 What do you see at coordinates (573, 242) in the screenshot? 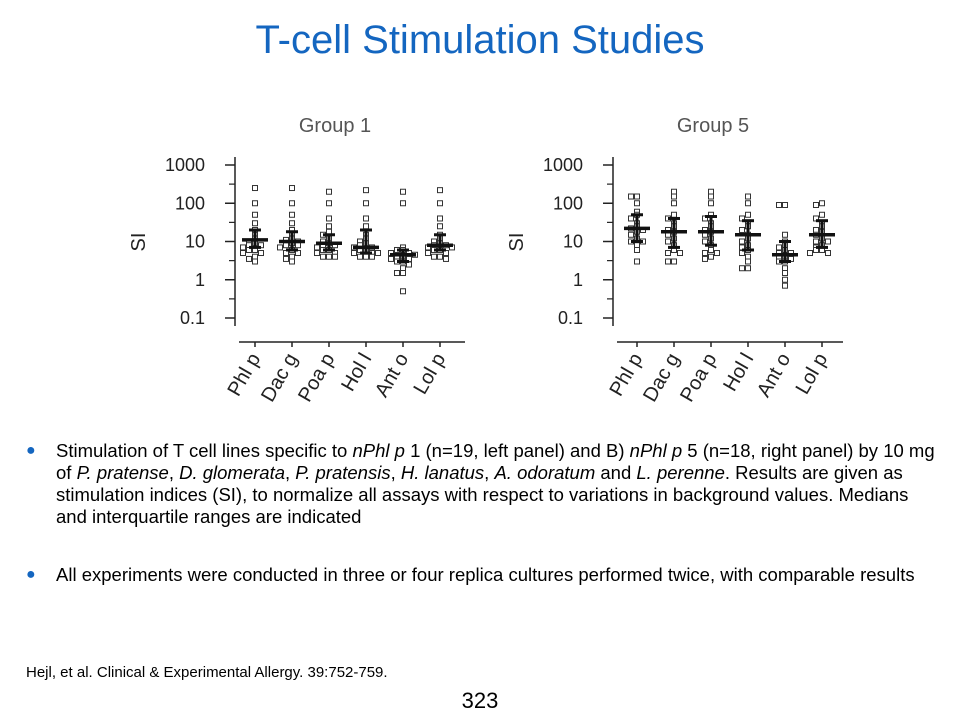
I see `y-tick-label: 10` at bounding box center [573, 242].